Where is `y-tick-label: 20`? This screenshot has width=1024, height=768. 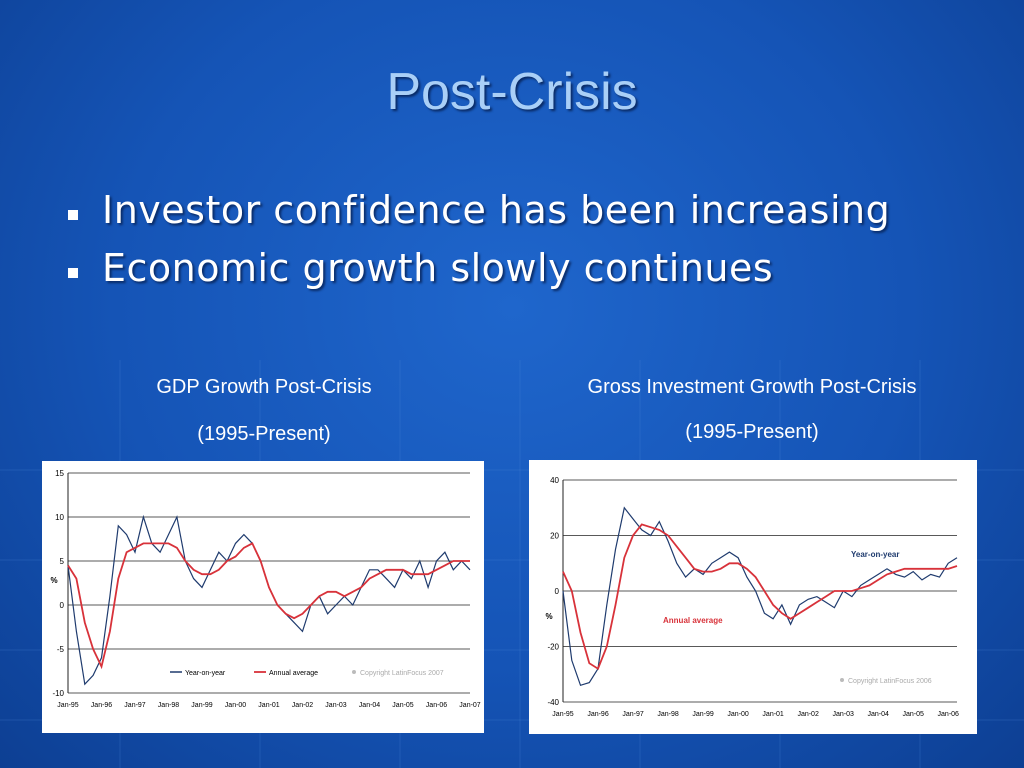
y-tick-label: 20 is located at coordinates (554, 536).